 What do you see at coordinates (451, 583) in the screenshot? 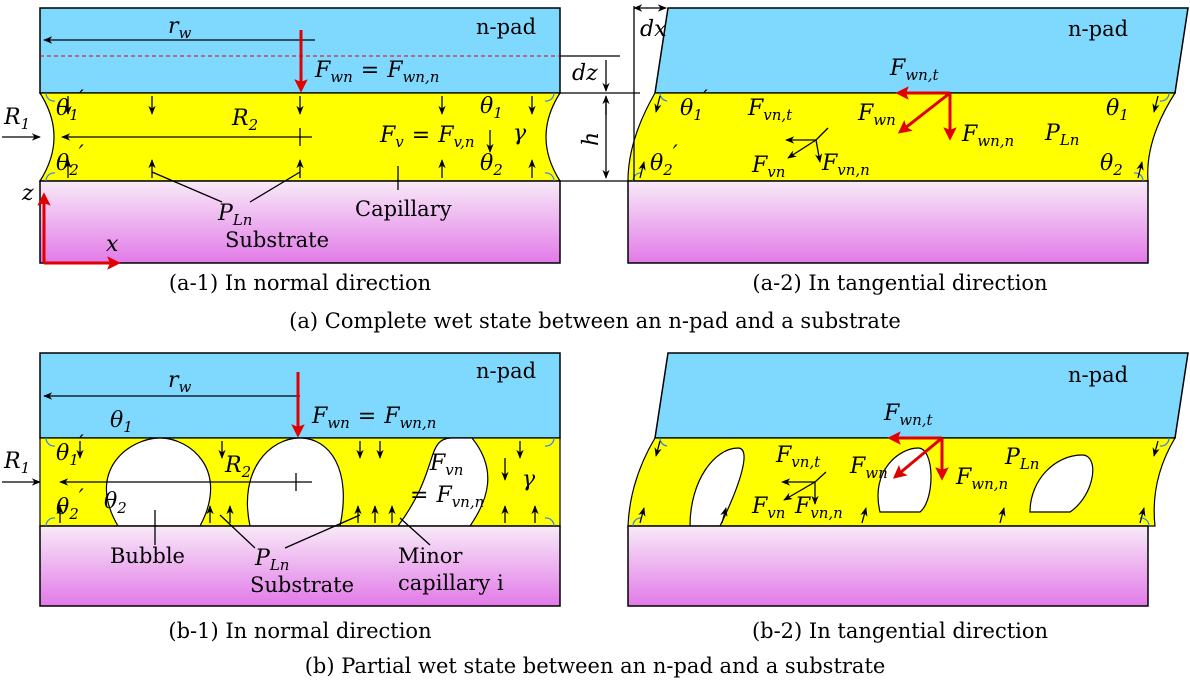
I see `minor-capillary-label-2: capillary i` at bounding box center [451, 583].